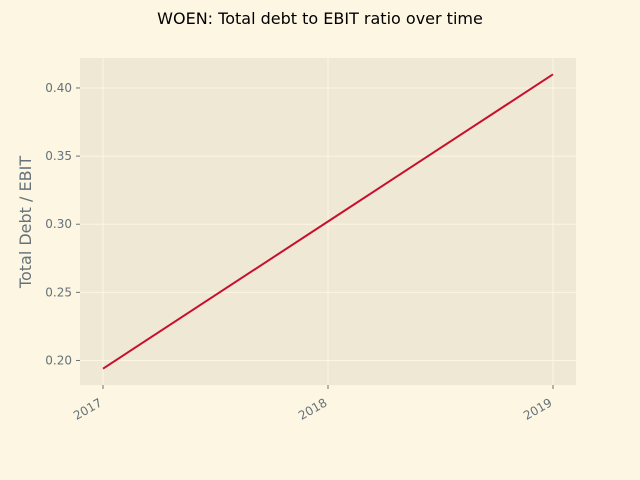  Describe the element at coordinates (58, 156) in the screenshot. I see `y-tick-label: 0.35` at that location.